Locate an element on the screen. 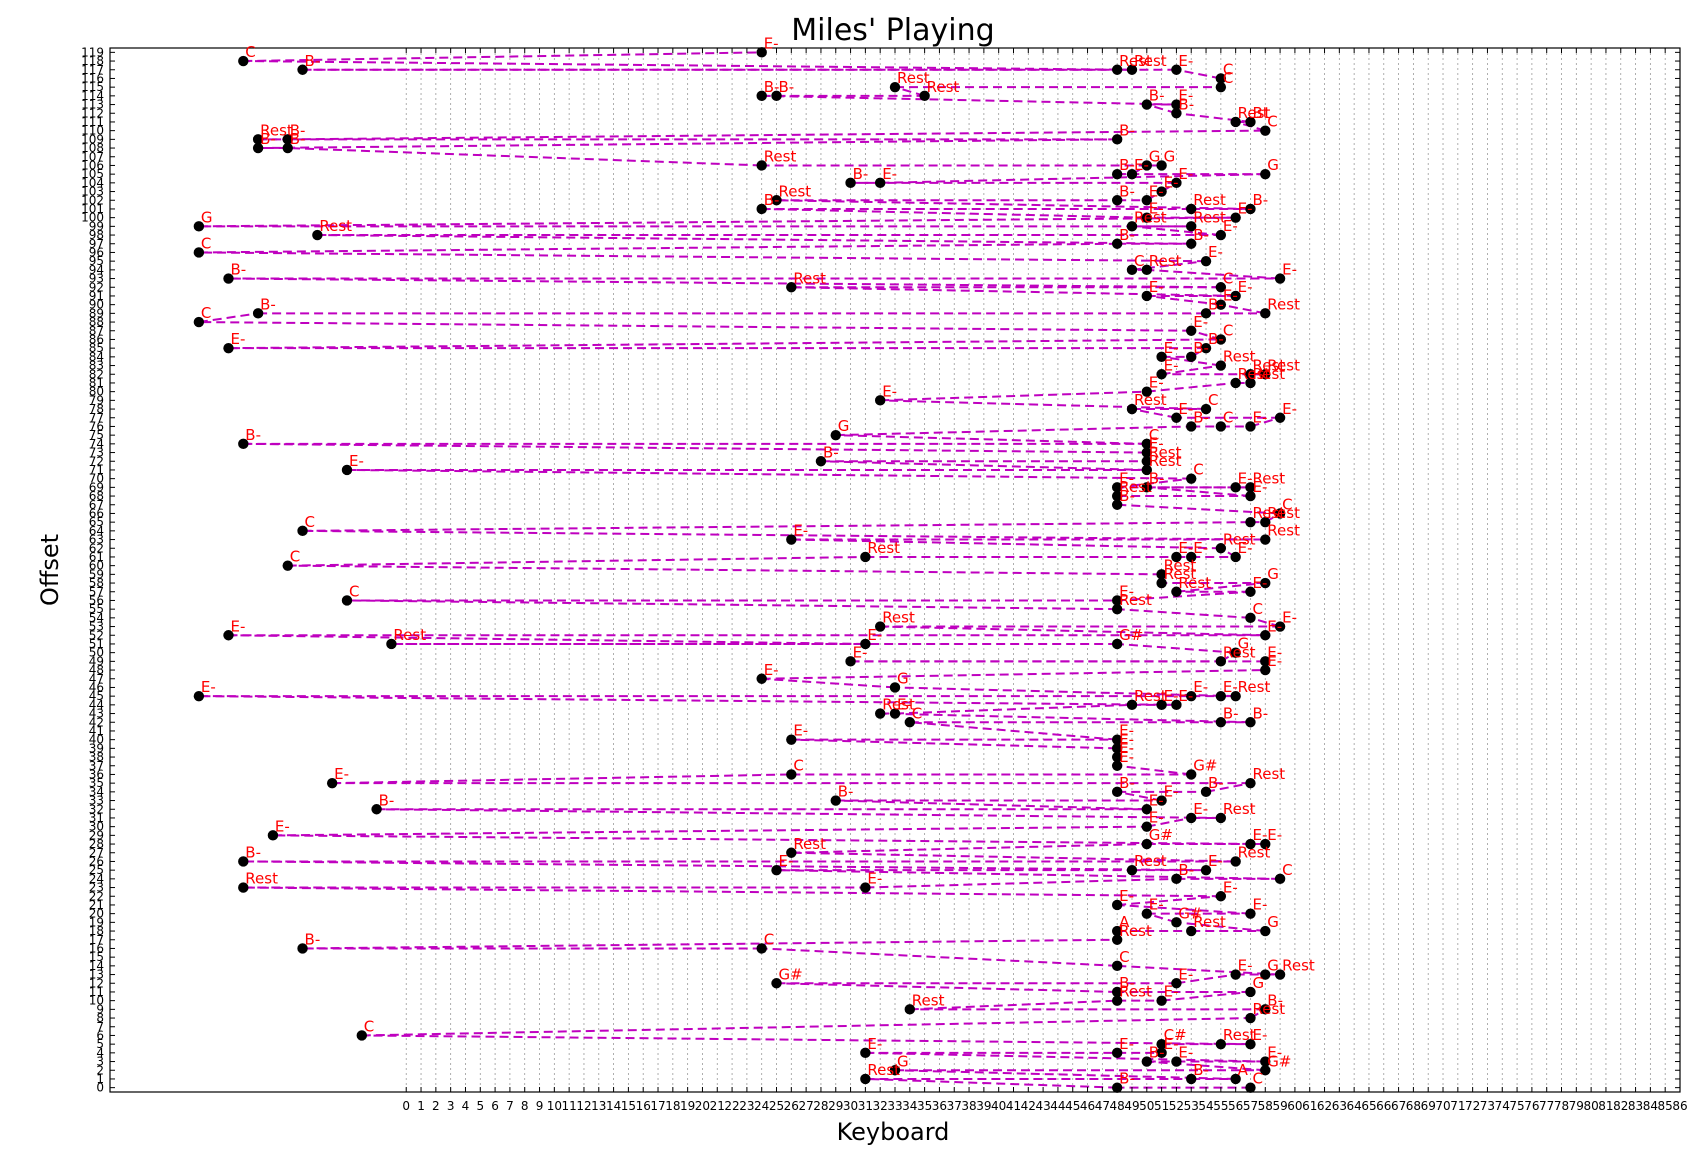  x-tick-label: 50 is located at coordinates (1146, 1106).